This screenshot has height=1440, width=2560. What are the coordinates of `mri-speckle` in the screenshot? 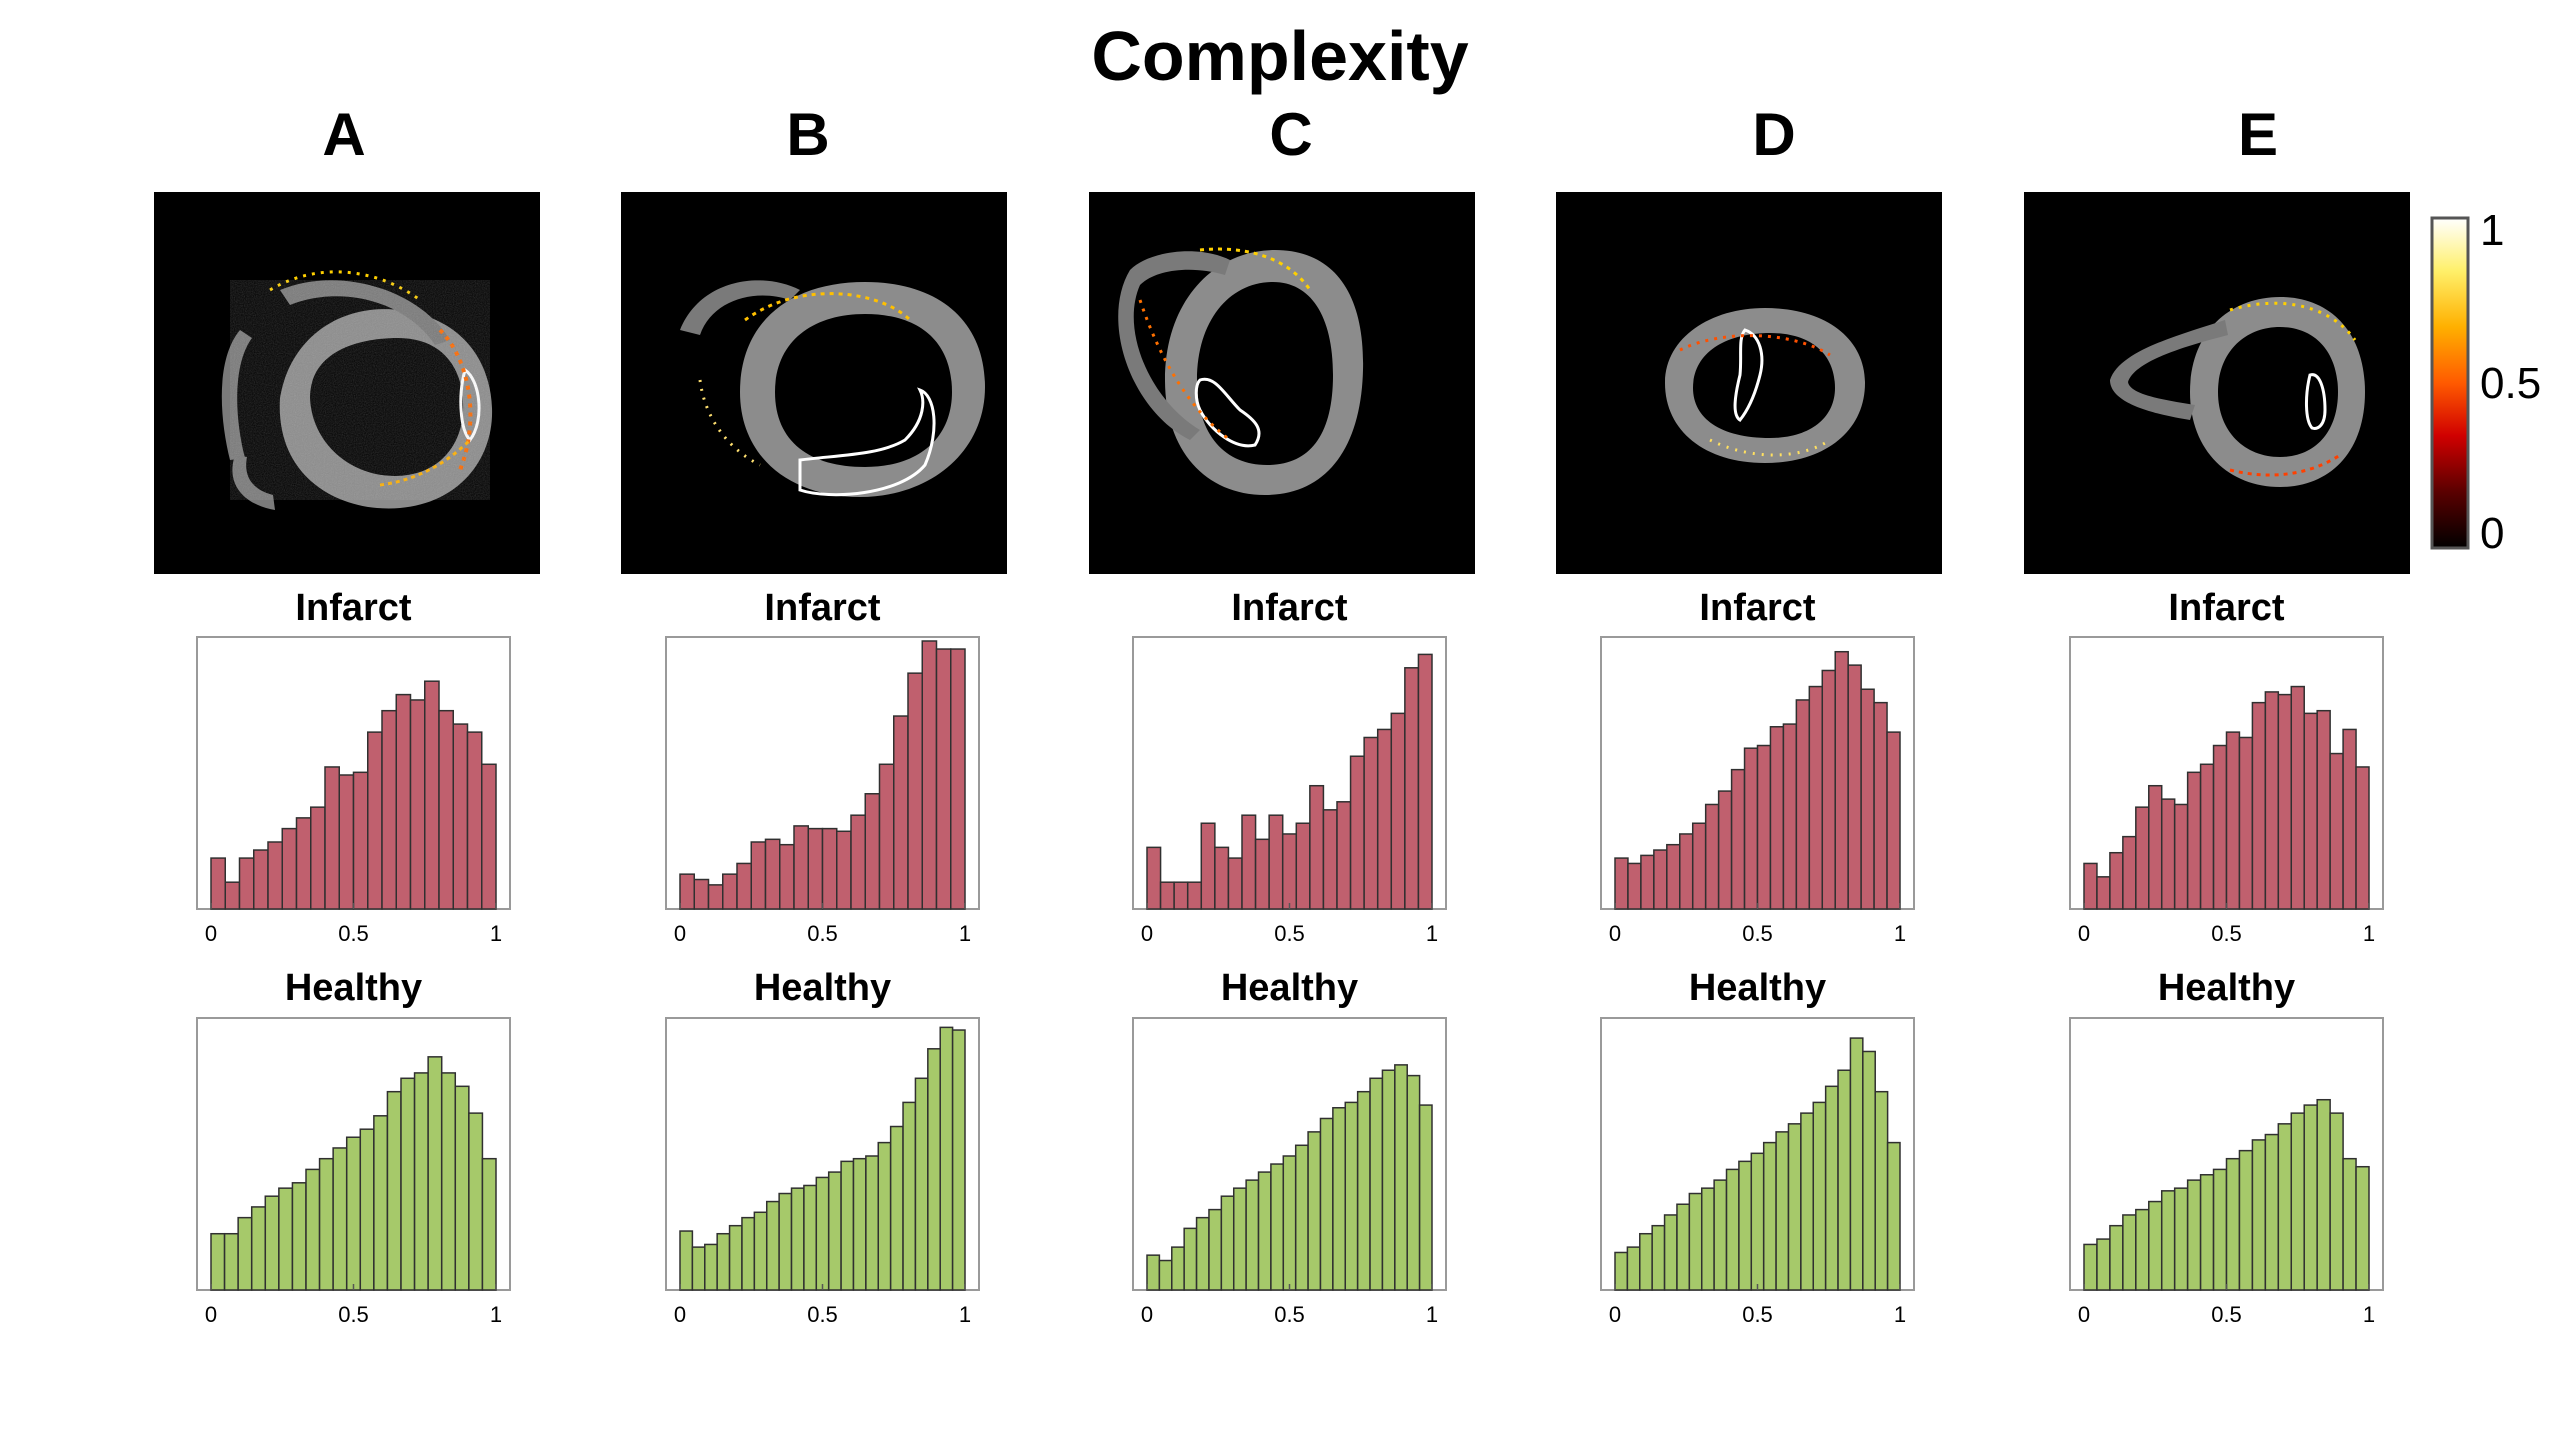 It's located at (360, 390).